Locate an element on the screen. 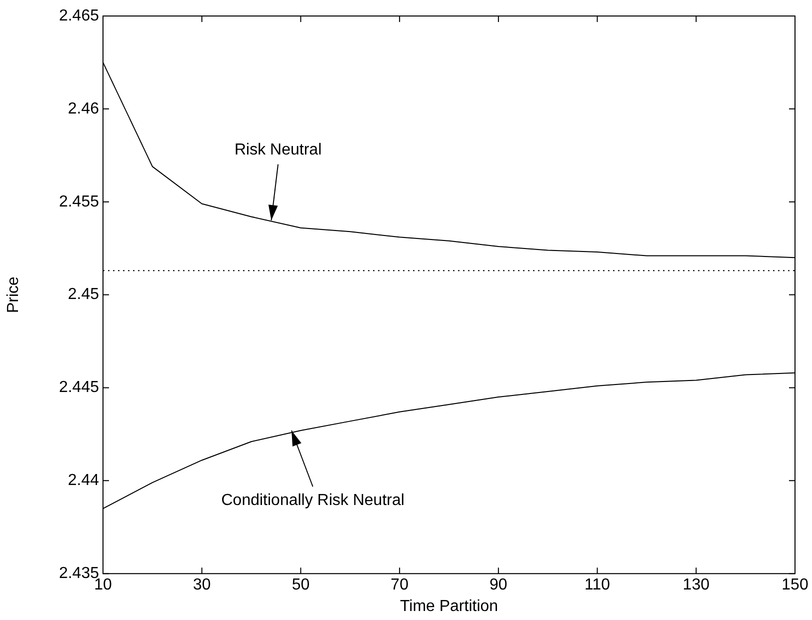  x-tick-label: 150 is located at coordinates (795, 585).